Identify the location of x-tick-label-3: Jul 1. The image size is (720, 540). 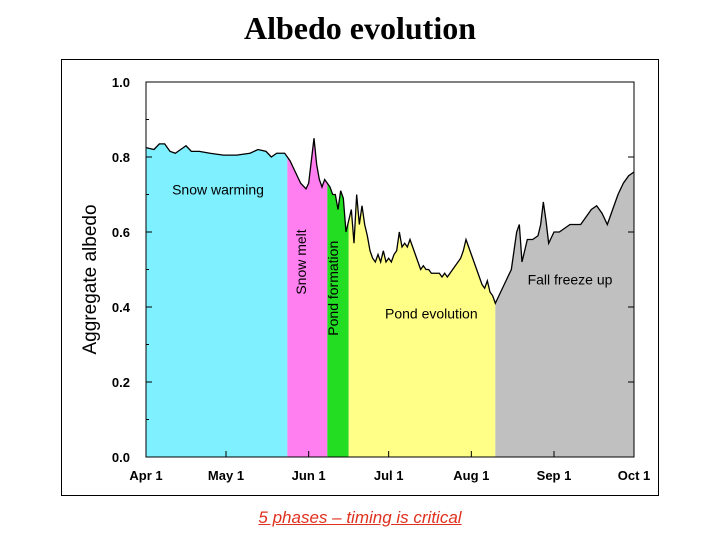
(389, 475).